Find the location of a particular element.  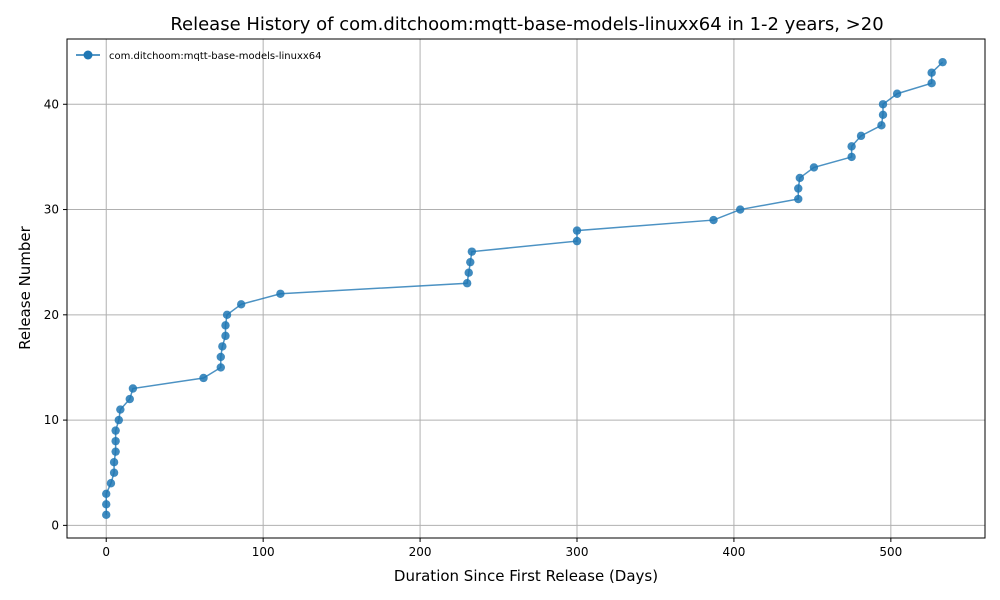

x-tick-label: 500 is located at coordinates (890, 552).